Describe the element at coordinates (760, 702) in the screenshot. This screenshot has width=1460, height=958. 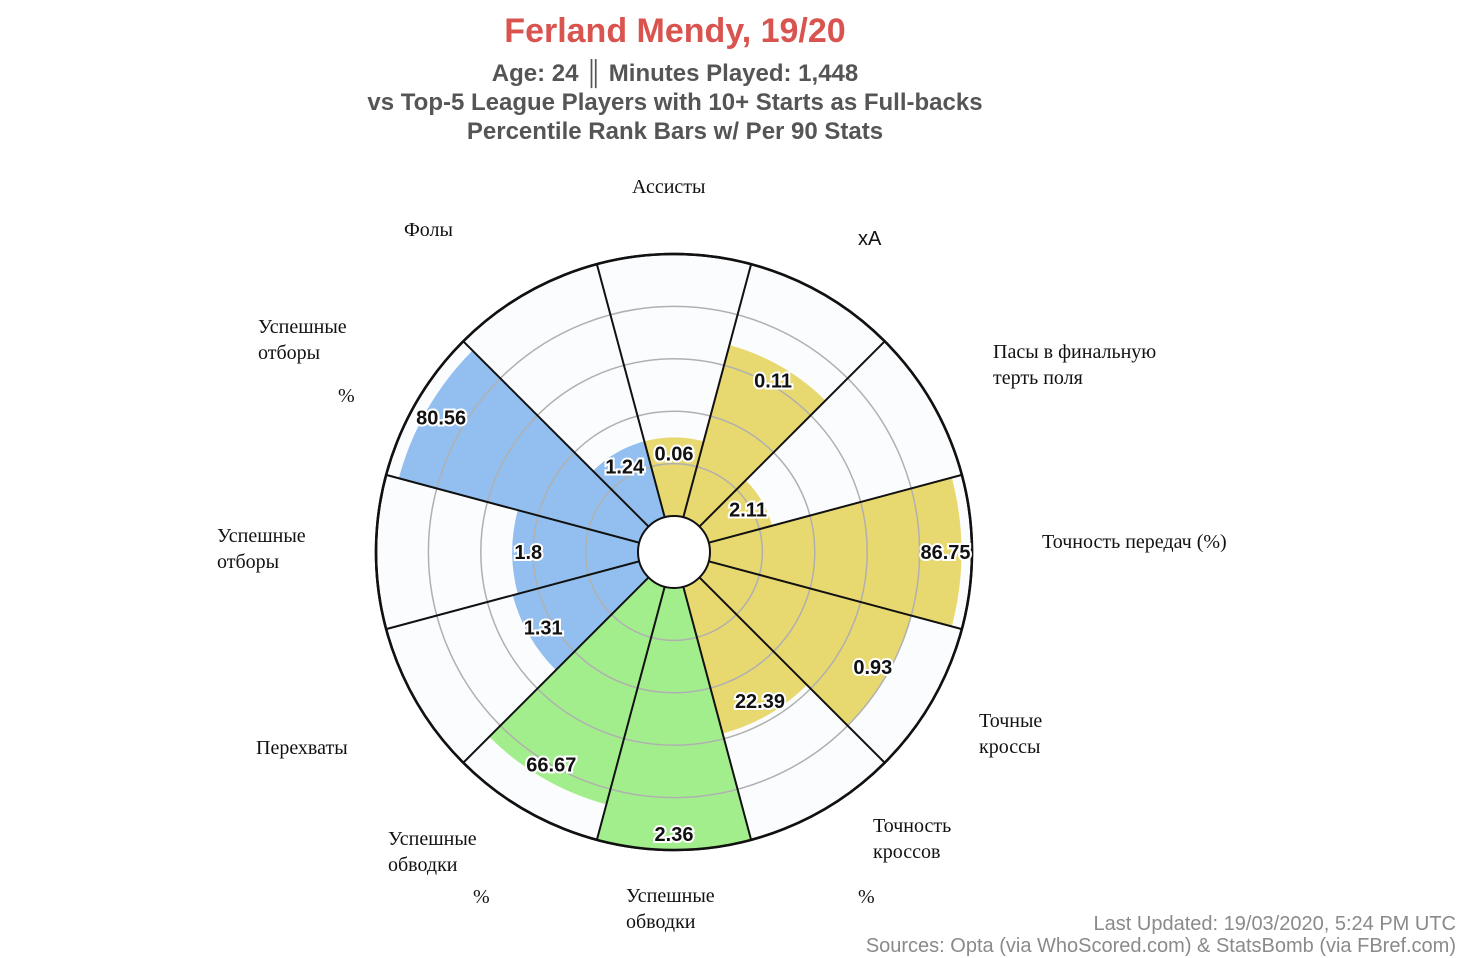
I see `value-label-6: 22.39` at that location.